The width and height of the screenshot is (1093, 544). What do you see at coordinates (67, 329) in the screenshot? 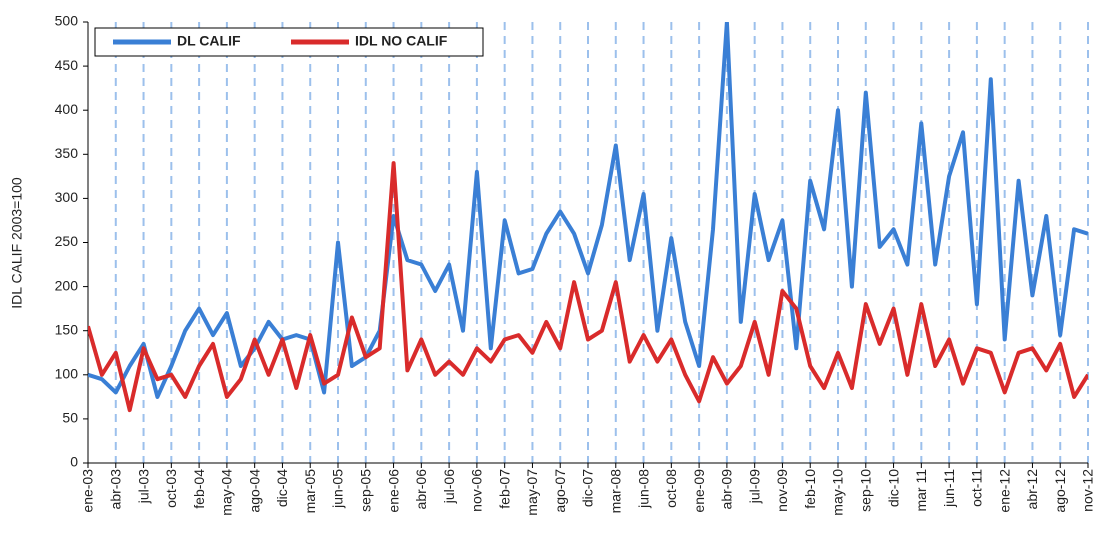
I see `y-tick-label: 150` at bounding box center [67, 329].